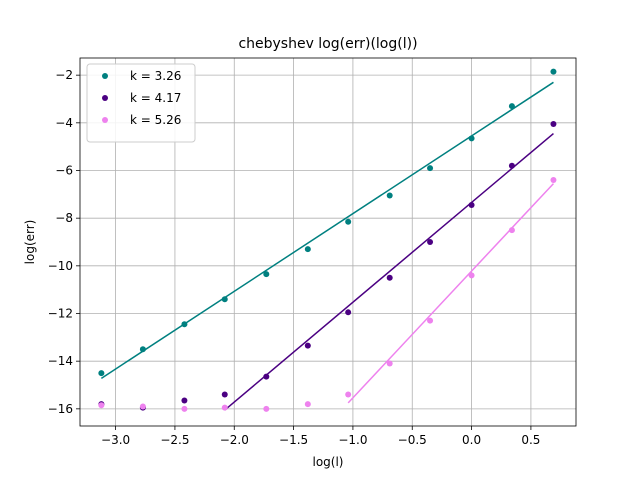 Image resolution: width=640 pixels, height=480 pixels. What do you see at coordinates (64, 170) in the screenshot?
I see `y-tick-label: −6` at bounding box center [64, 170].